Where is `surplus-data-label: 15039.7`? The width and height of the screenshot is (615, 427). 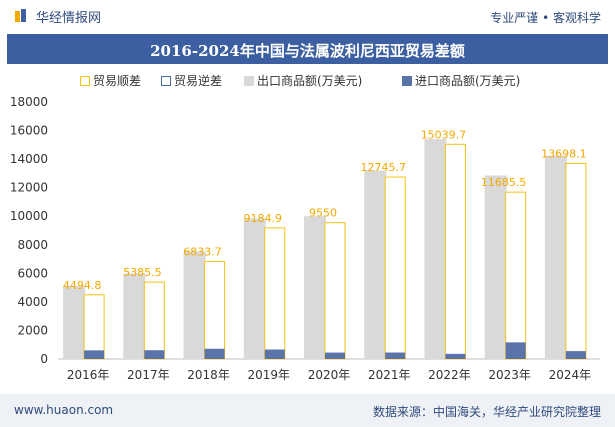 surplus-data-label: 15039.7 is located at coordinates (444, 134).